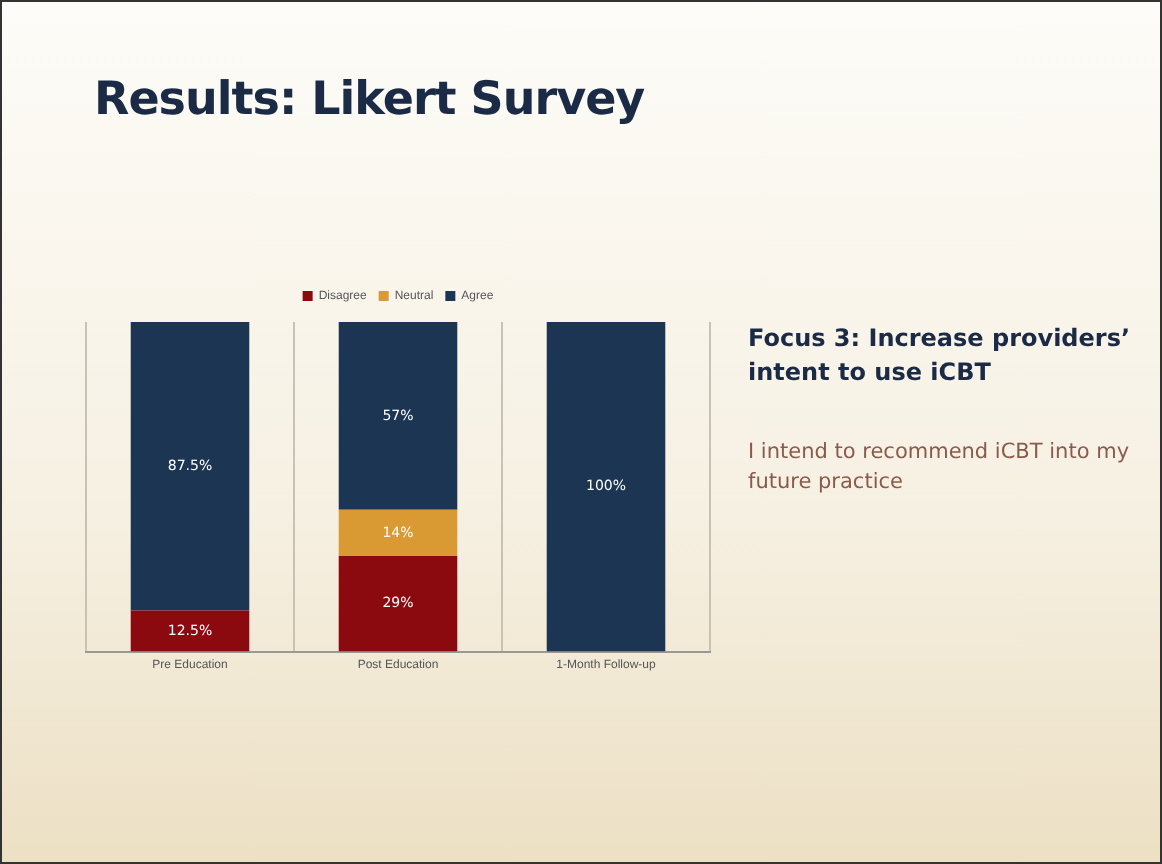 Image resolution: width=1162 pixels, height=864 pixels. Describe the element at coordinates (369, 100) in the screenshot. I see `chart-title: Results: Likert Survey` at that location.